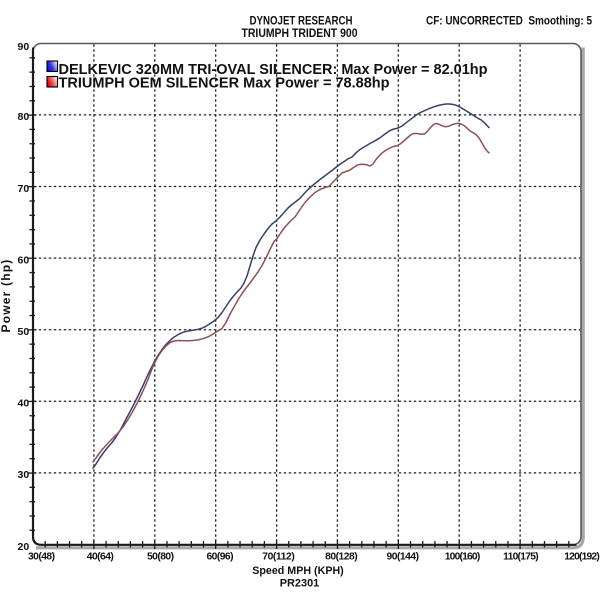  What do you see at coordinates (463, 557) in the screenshot?
I see `svg-text: 100(160)` at bounding box center [463, 557].